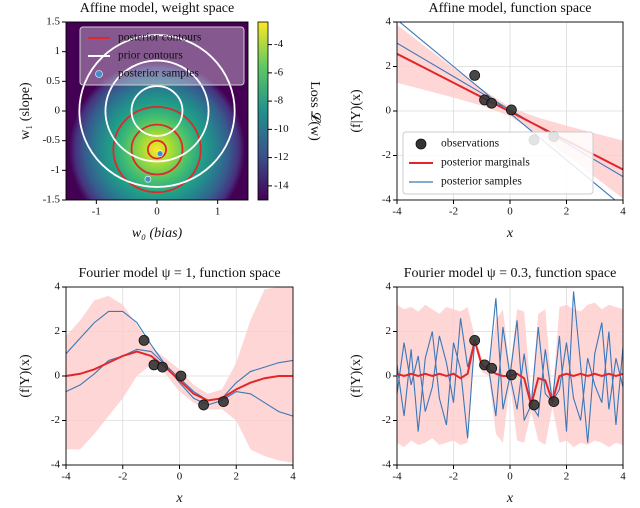 The image size is (640, 508). I want to click on colorbar-tick-label: -10, so click(281, 129).